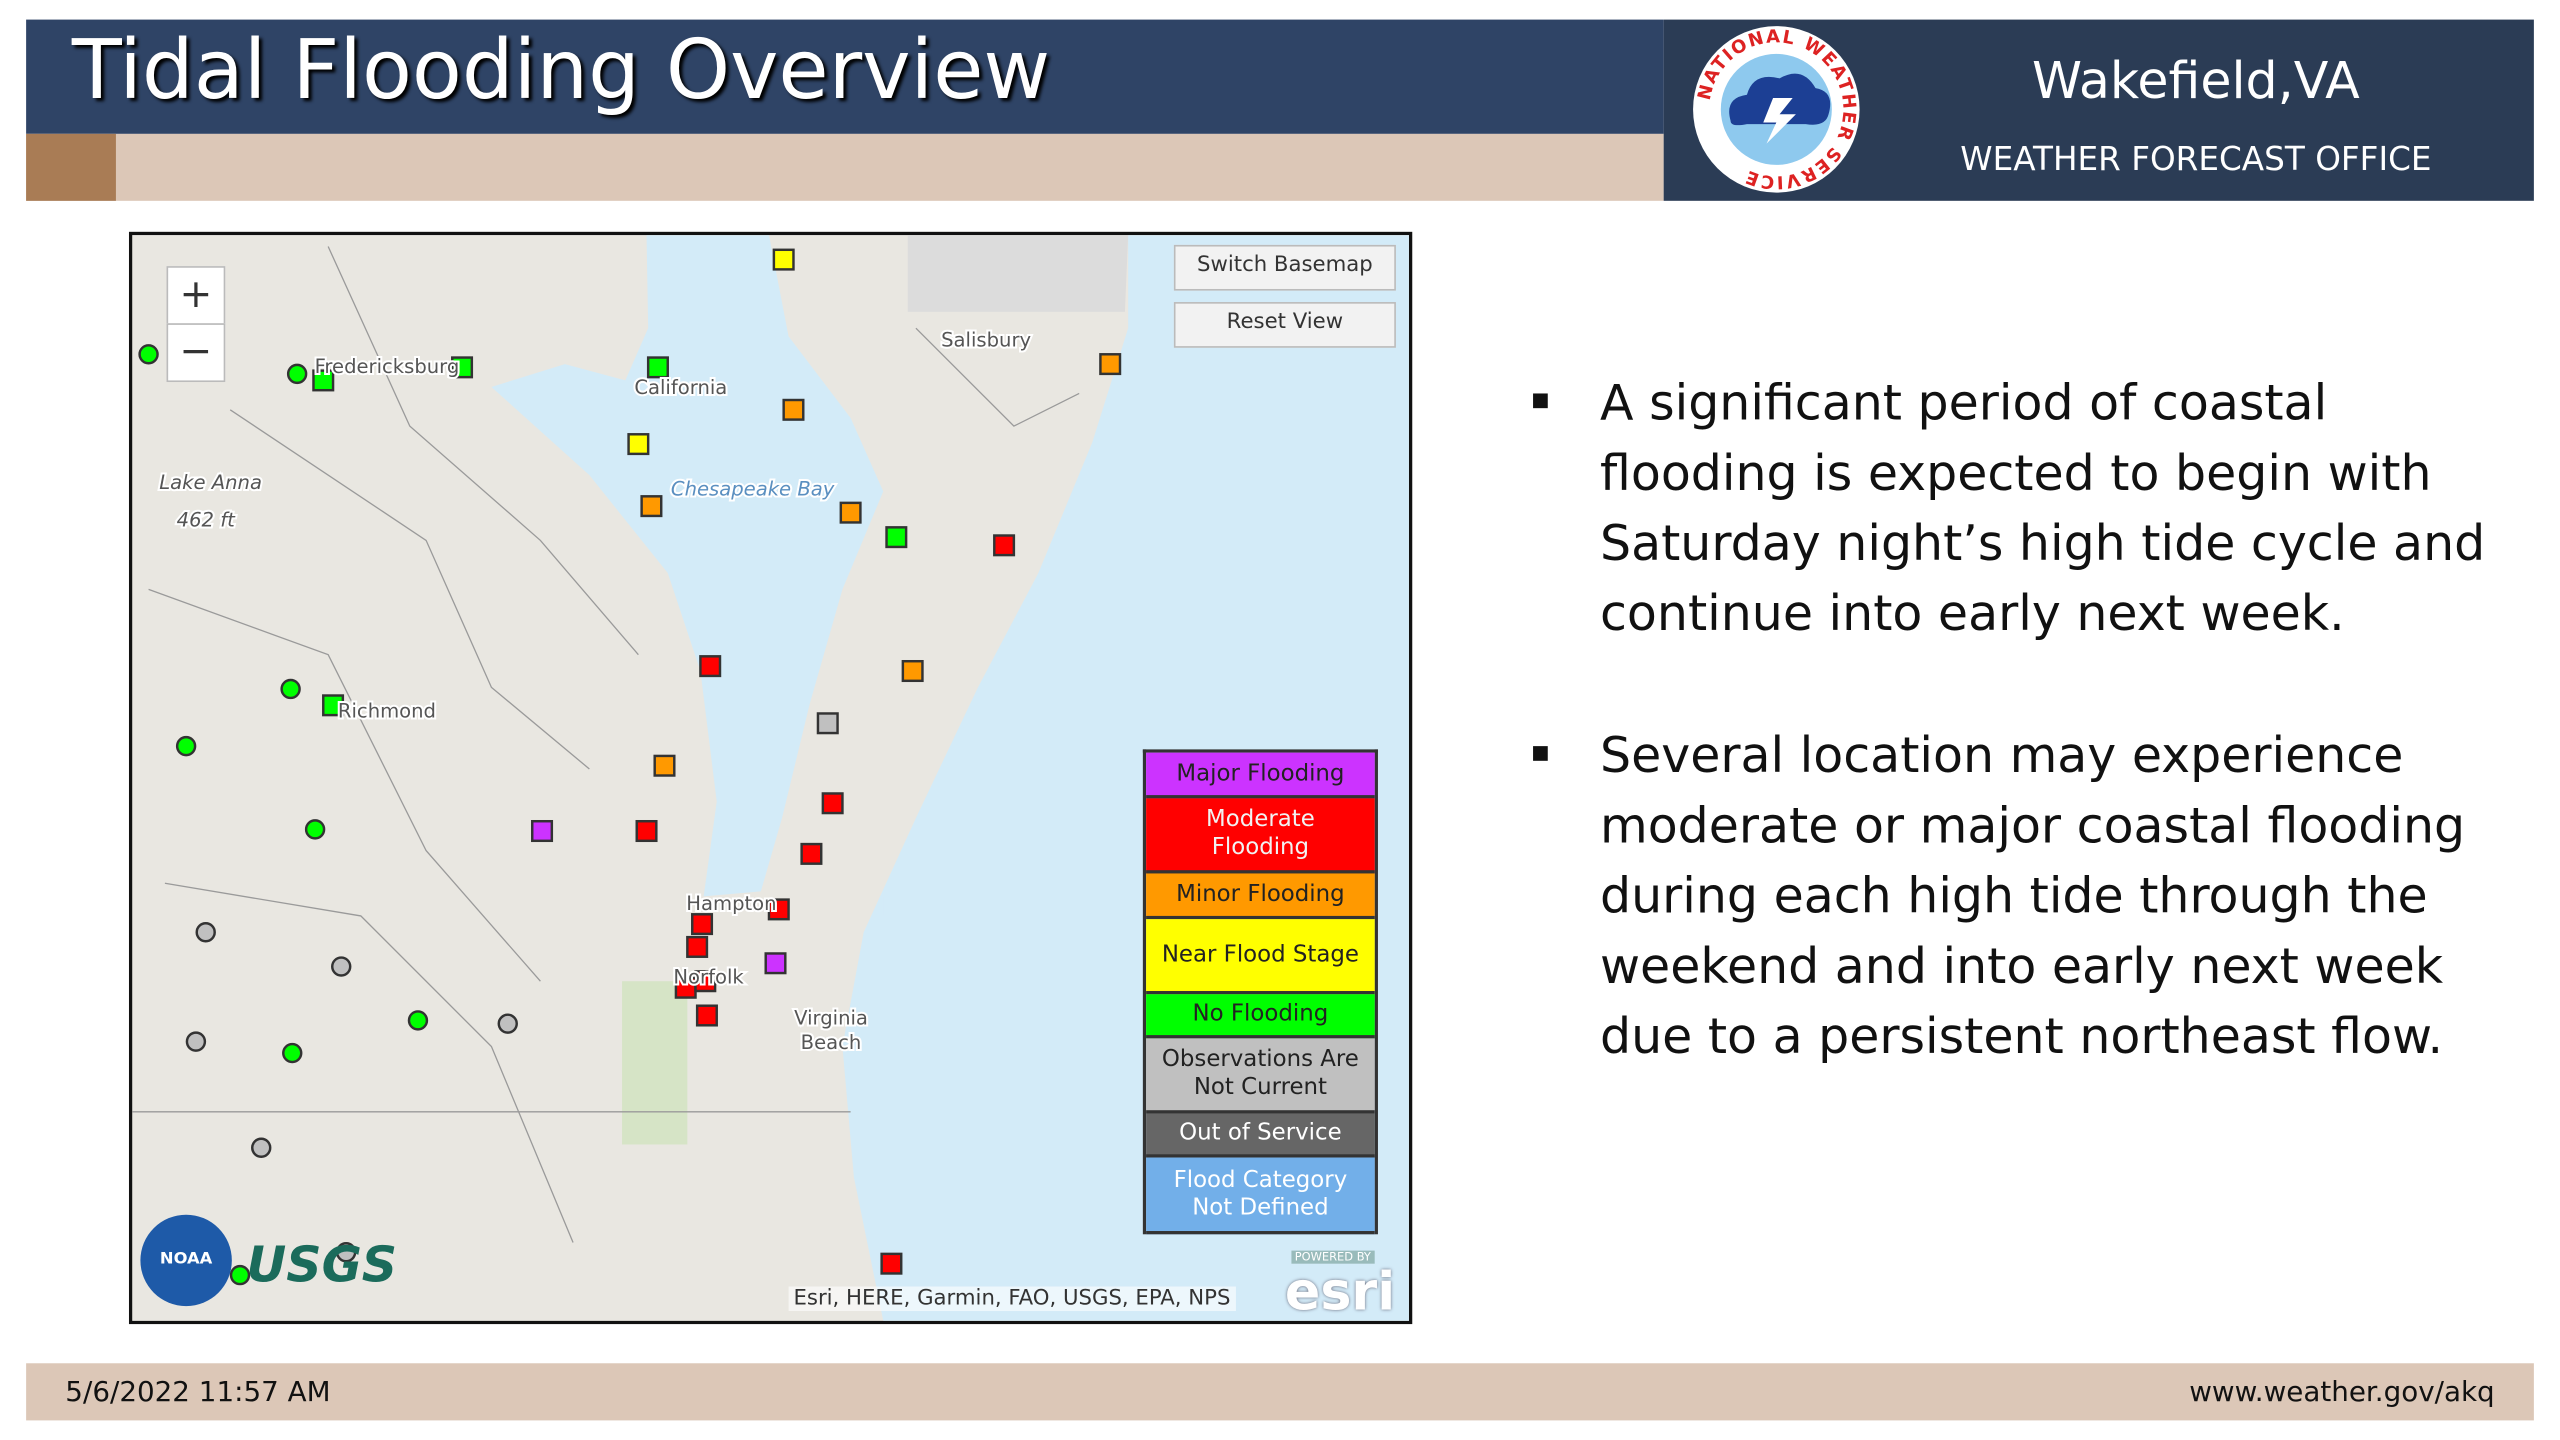 The height and width of the screenshot is (1440, 2560). What do you see at coordinates (986, 340) in the screenshot?
I see `map-label: Salisbury` at bounding box center [986, 340].